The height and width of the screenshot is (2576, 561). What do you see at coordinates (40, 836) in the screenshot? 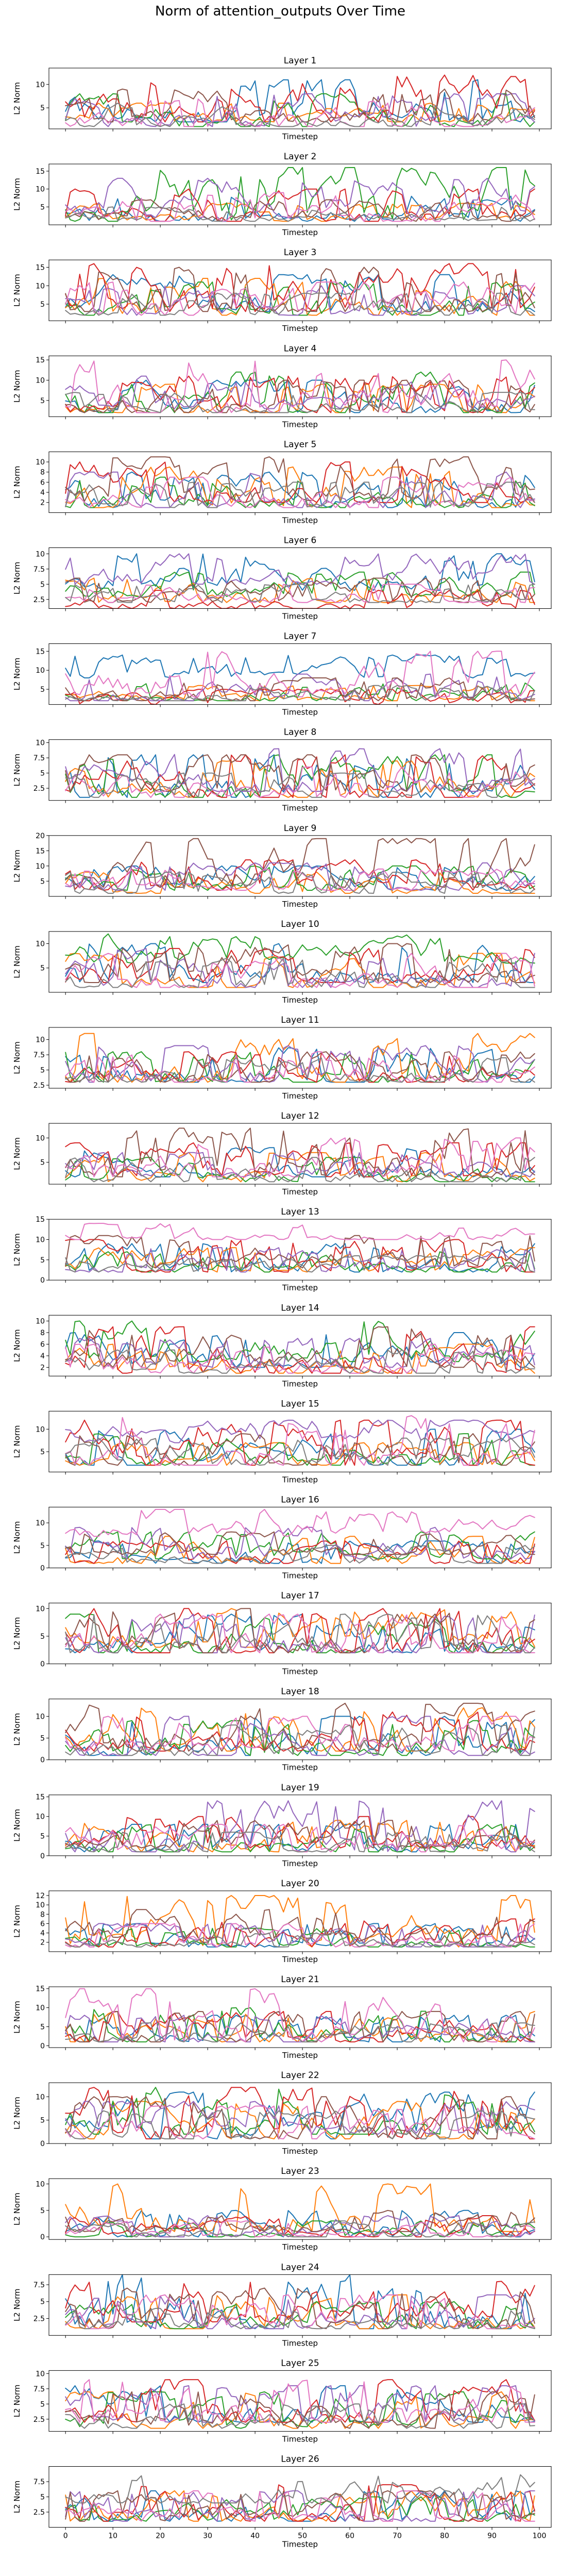
I see `y-tick-label: 20` at bounding box center [40, 836].